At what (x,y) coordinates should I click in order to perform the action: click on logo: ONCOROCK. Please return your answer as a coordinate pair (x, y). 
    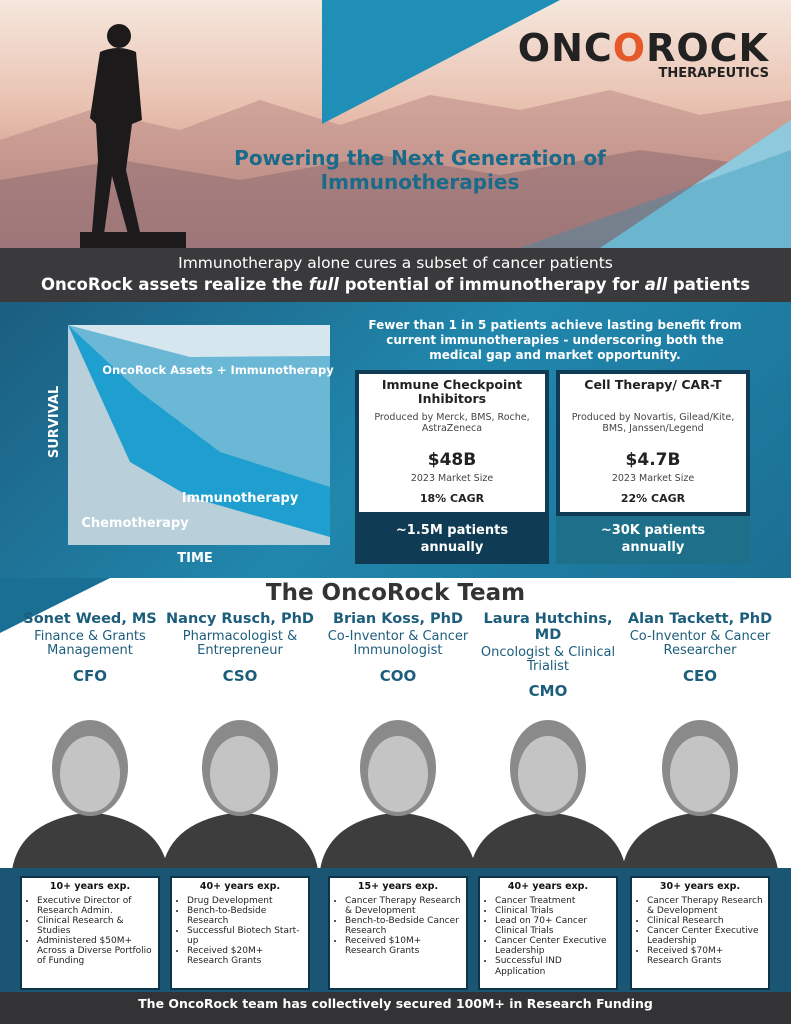
    Looking at the image, I should click on (643, 48).